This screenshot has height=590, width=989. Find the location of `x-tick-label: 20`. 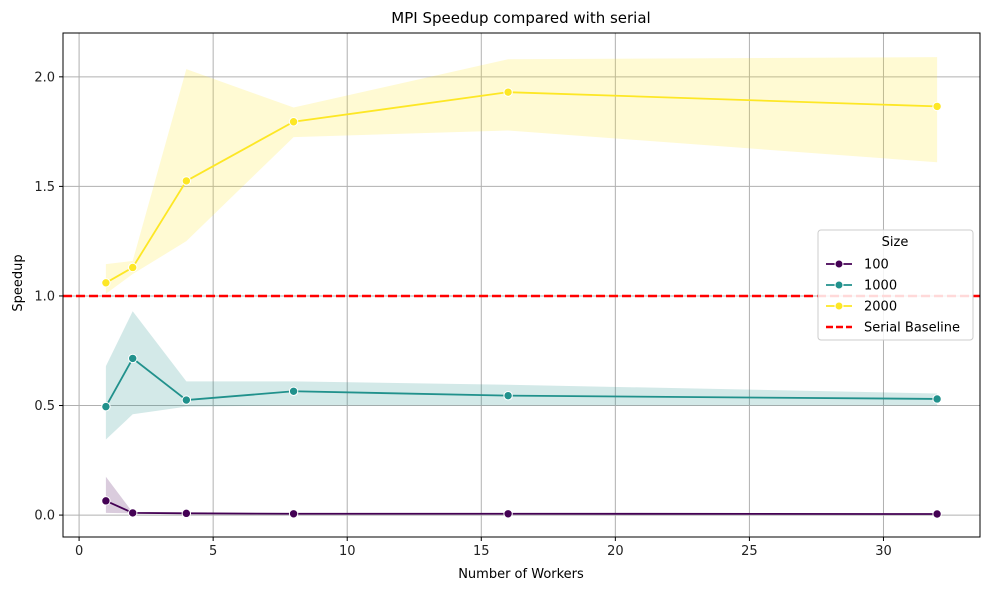

x-tick-label: 20 is located at coordinates (615, 551).